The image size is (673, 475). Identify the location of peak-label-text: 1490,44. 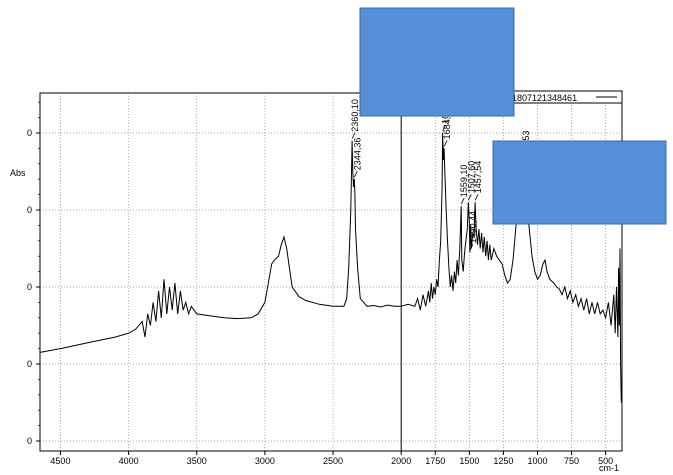
(473, 227).